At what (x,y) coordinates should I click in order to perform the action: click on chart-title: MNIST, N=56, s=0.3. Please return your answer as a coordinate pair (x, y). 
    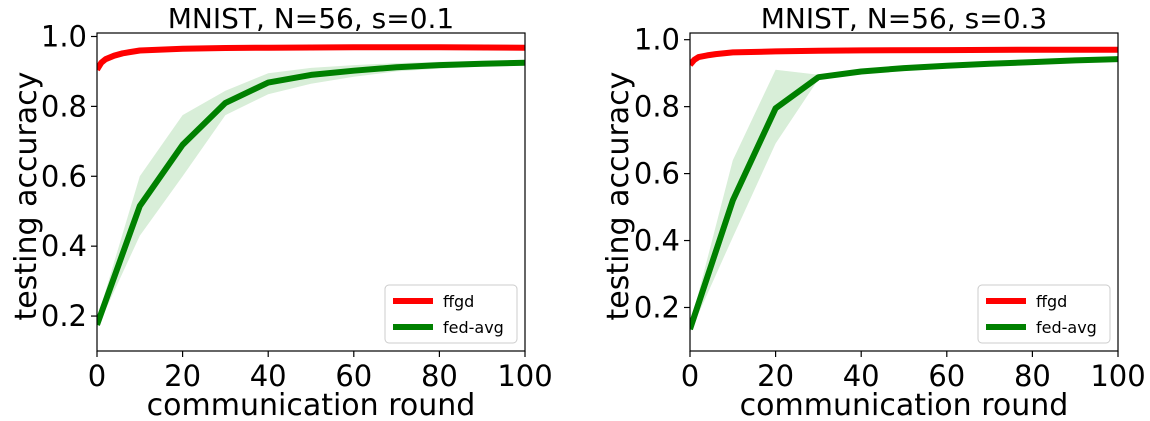
    Looking at the image, I should click on (904, 18).